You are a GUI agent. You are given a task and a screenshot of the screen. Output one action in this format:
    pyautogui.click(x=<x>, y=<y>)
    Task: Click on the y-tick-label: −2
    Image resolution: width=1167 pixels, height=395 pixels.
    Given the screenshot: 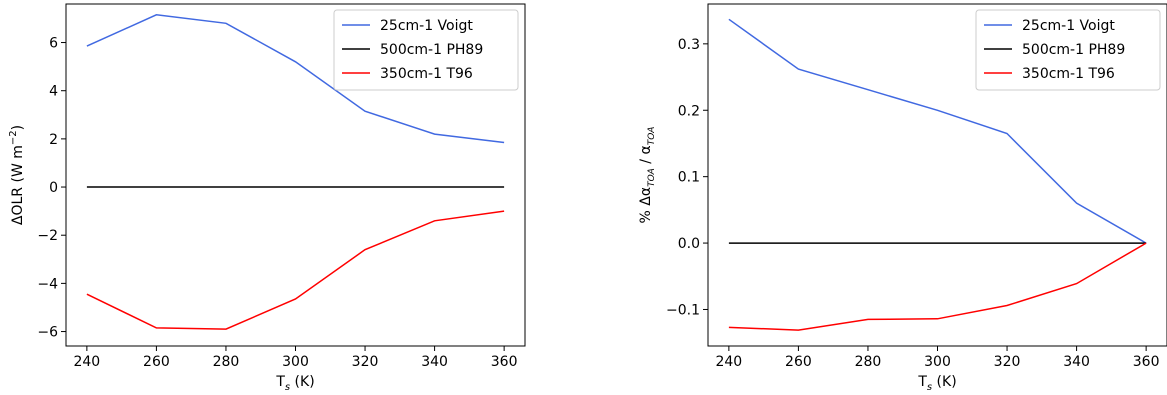 What is the action you would take?
    pyautogui.click(x=47, y=236)
    